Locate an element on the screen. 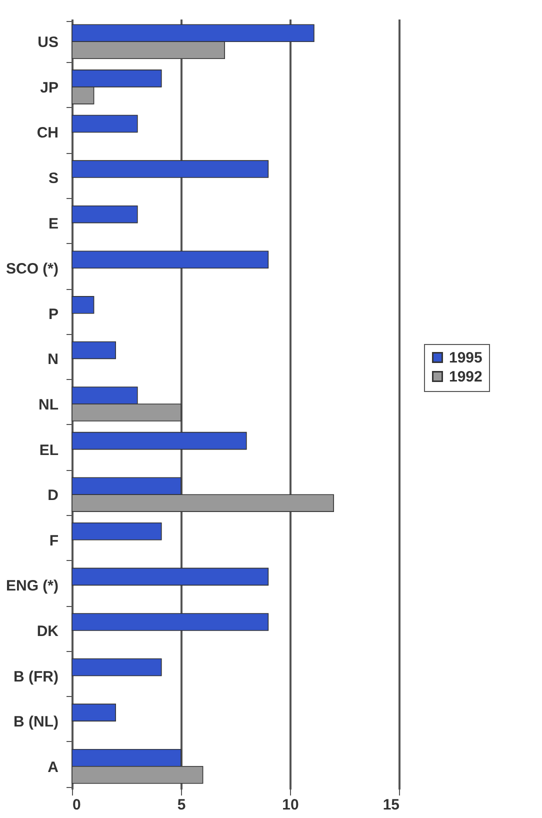  y-tick-label: US is located at coordinates (48, 43).